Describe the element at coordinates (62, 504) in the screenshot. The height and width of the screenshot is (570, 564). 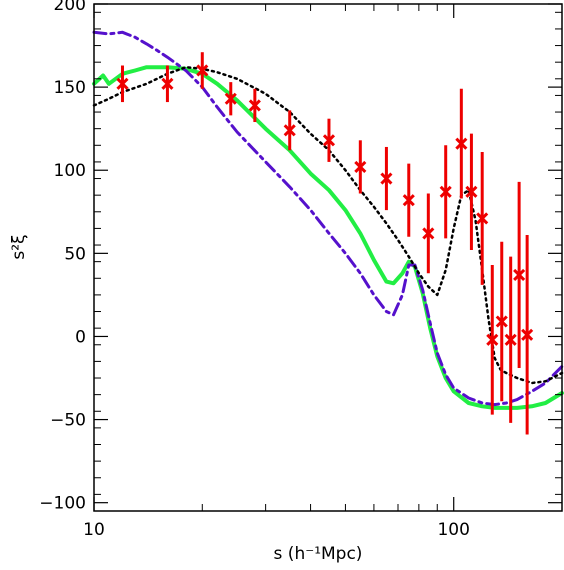
I see `y-tick-label: −100` at that location.